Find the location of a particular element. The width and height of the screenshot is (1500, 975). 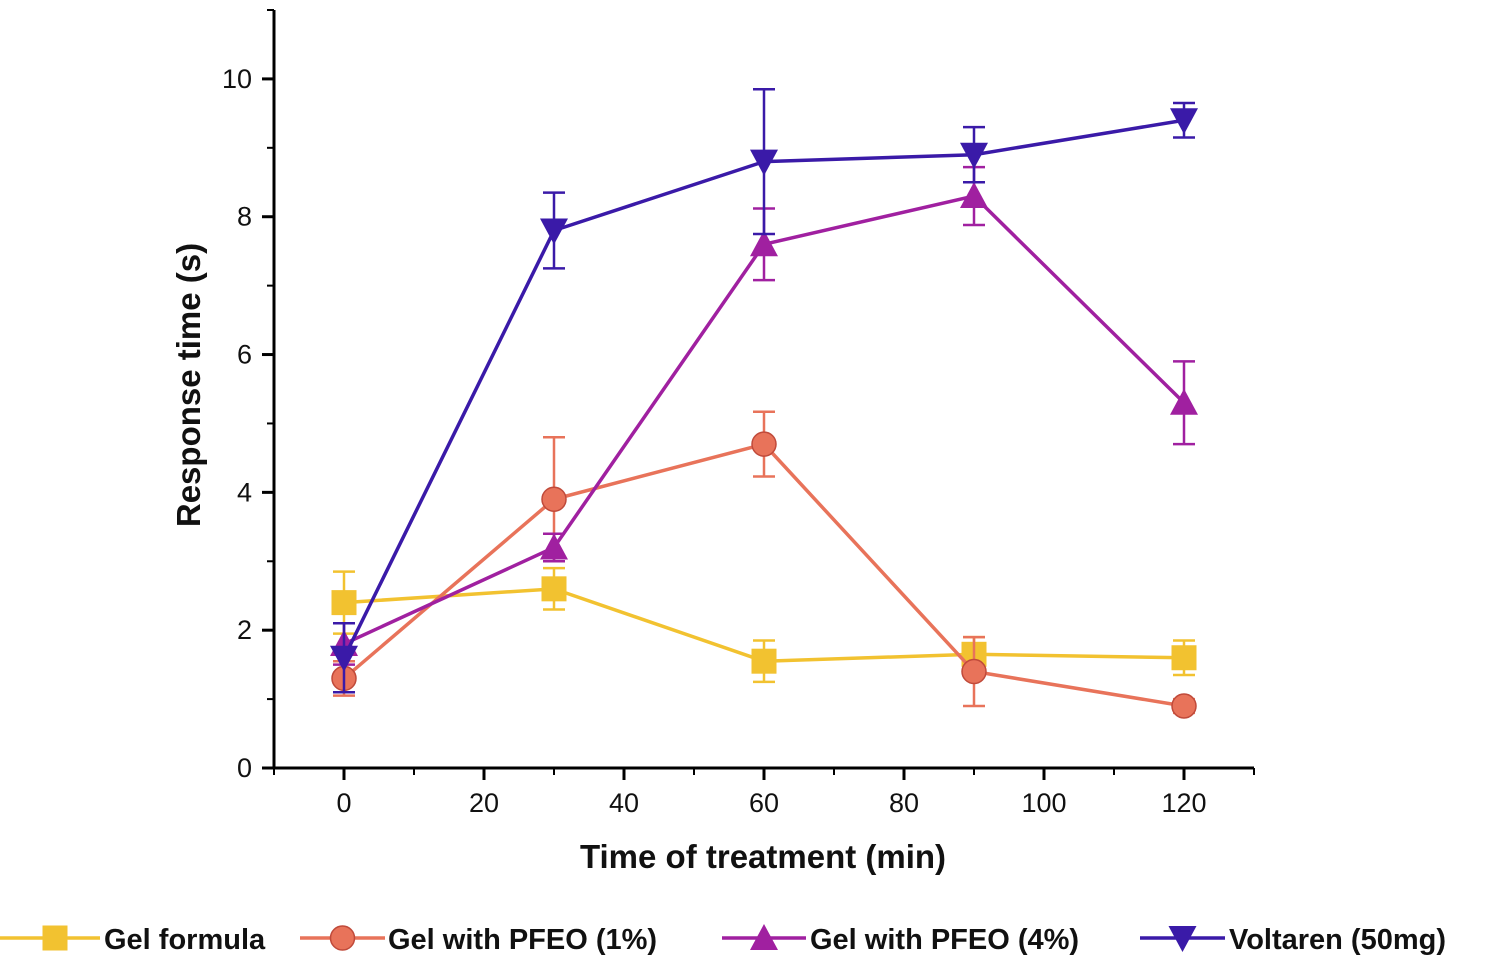

y-tick-label: 8 is located at coordinates (244, 217).